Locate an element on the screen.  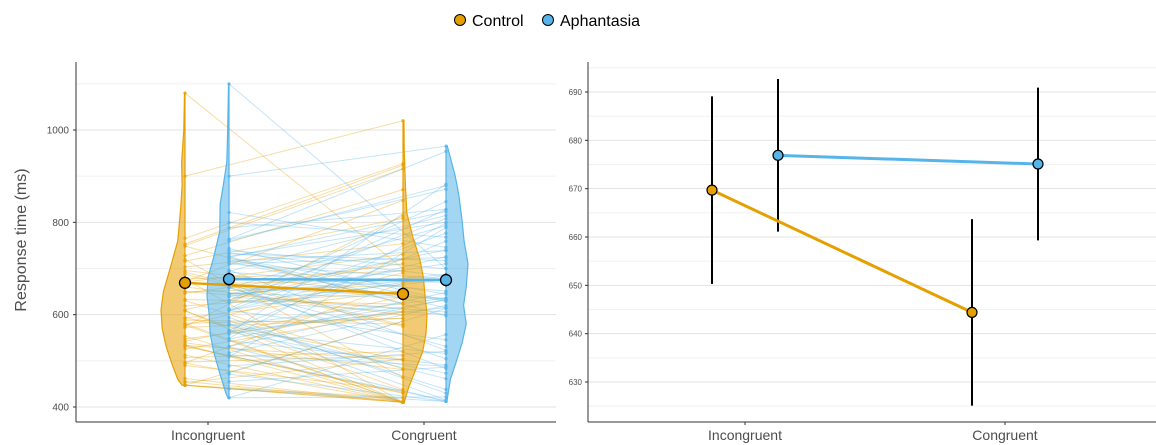
right-y-tick-label: 660 is located at coordinates (576, 237).